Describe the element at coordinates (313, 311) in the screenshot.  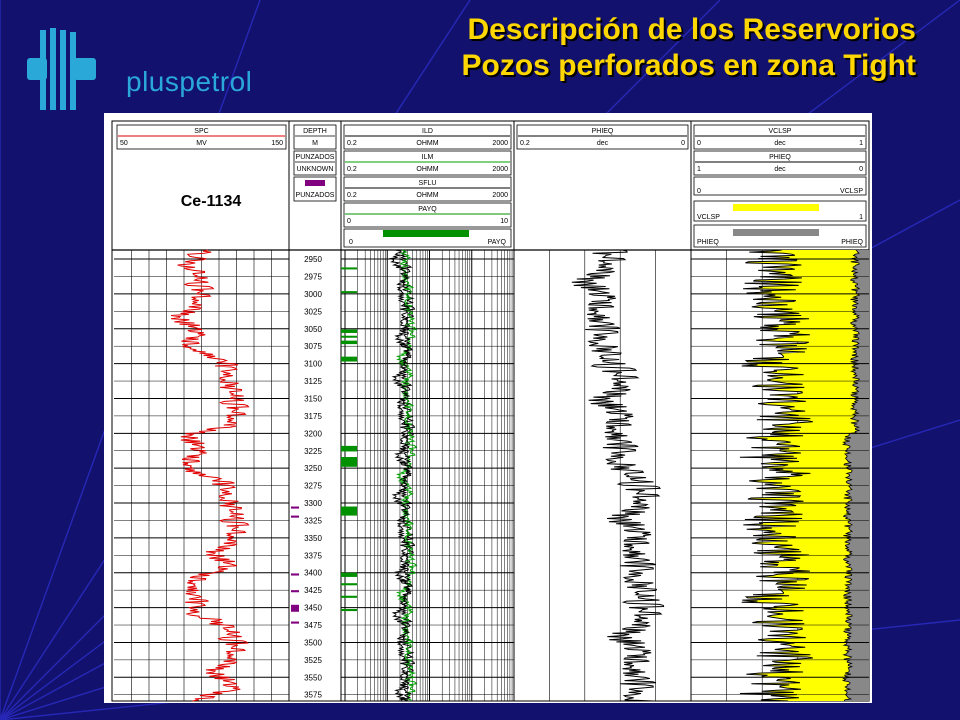
I see `depth-tick-label: 3025` at that location.